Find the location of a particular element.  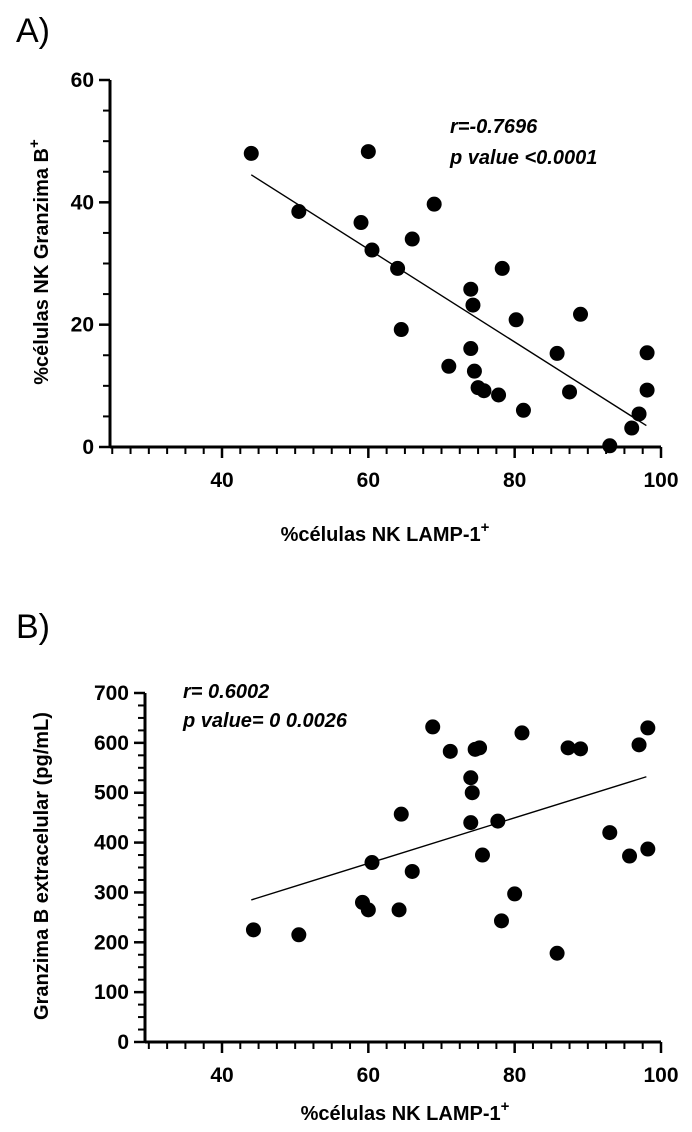

panel-a-label: A) is located at coordinates (33, 31).